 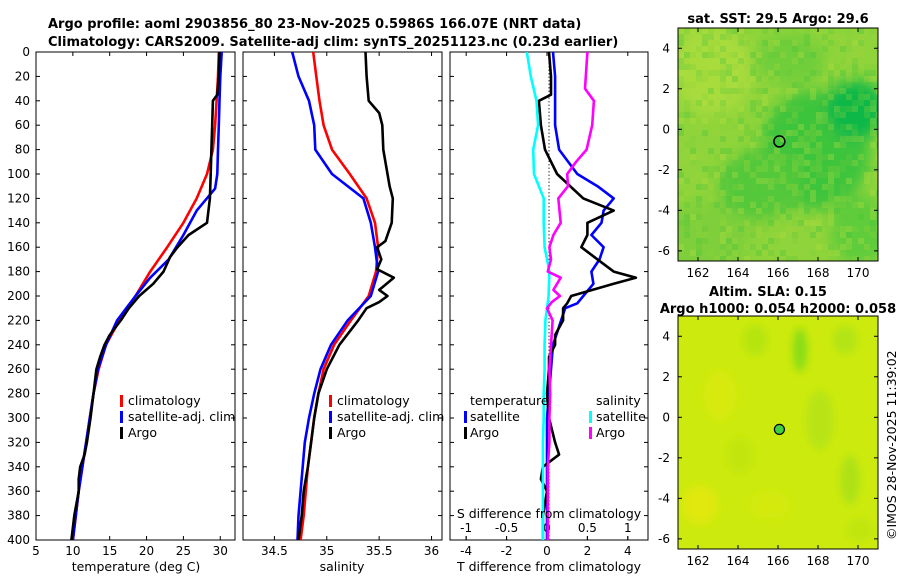 I want to click on legend-head-salinity: salinity, so click(x=618, y=400).